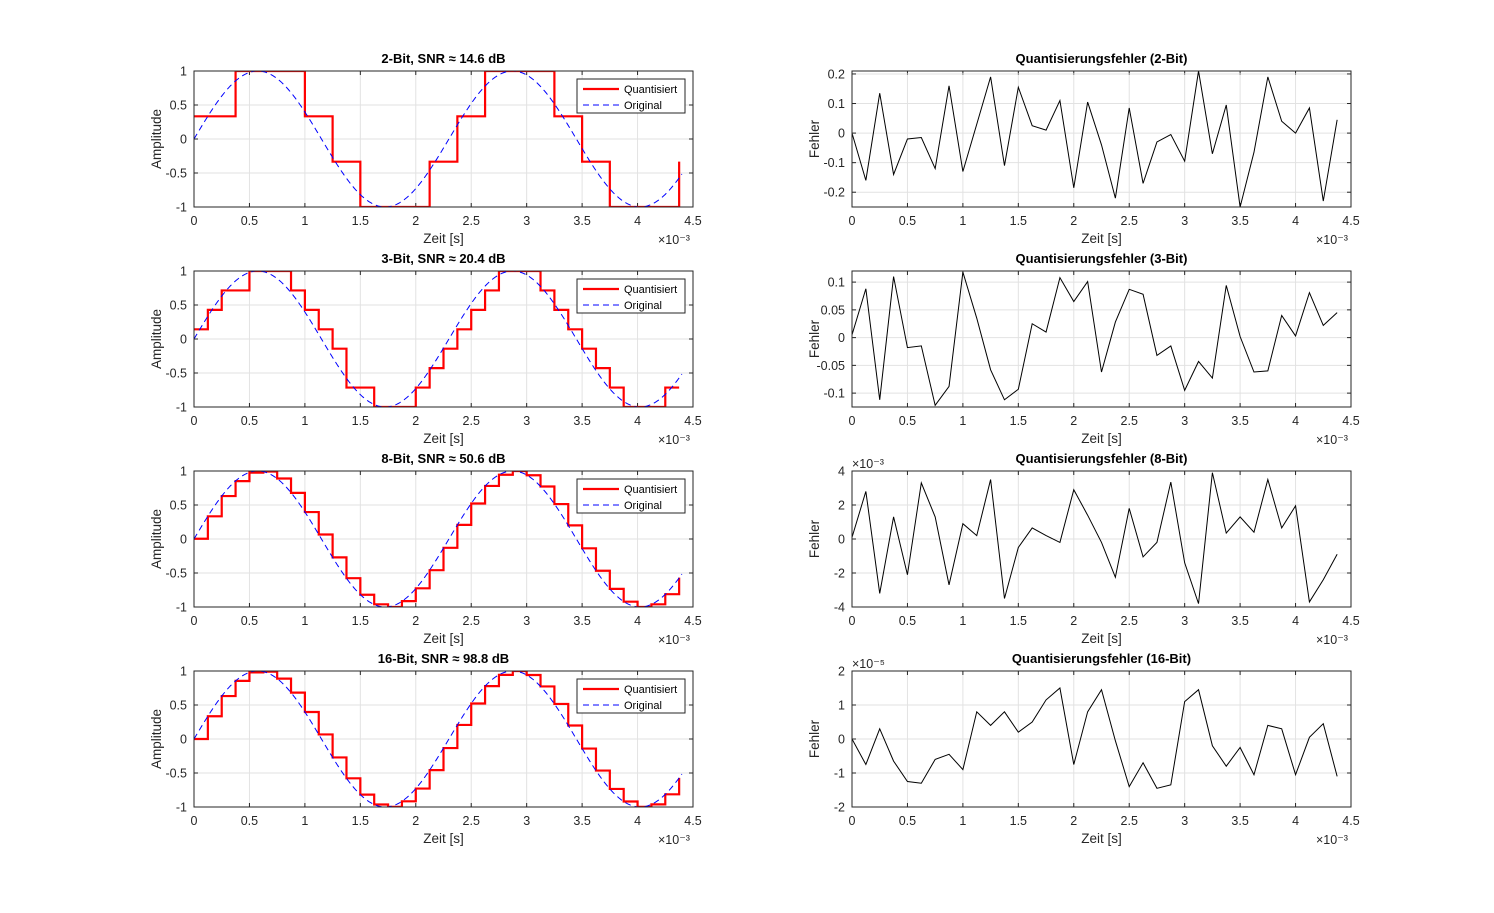 Image resolution: width=1494 pixels, height=913 pixels. What do you see at coordinates (1102, 458) in the screenshot?
I see `subplot-title: Quantisierungsfehler (8-Bit)` at bounding box center [1102, 458].